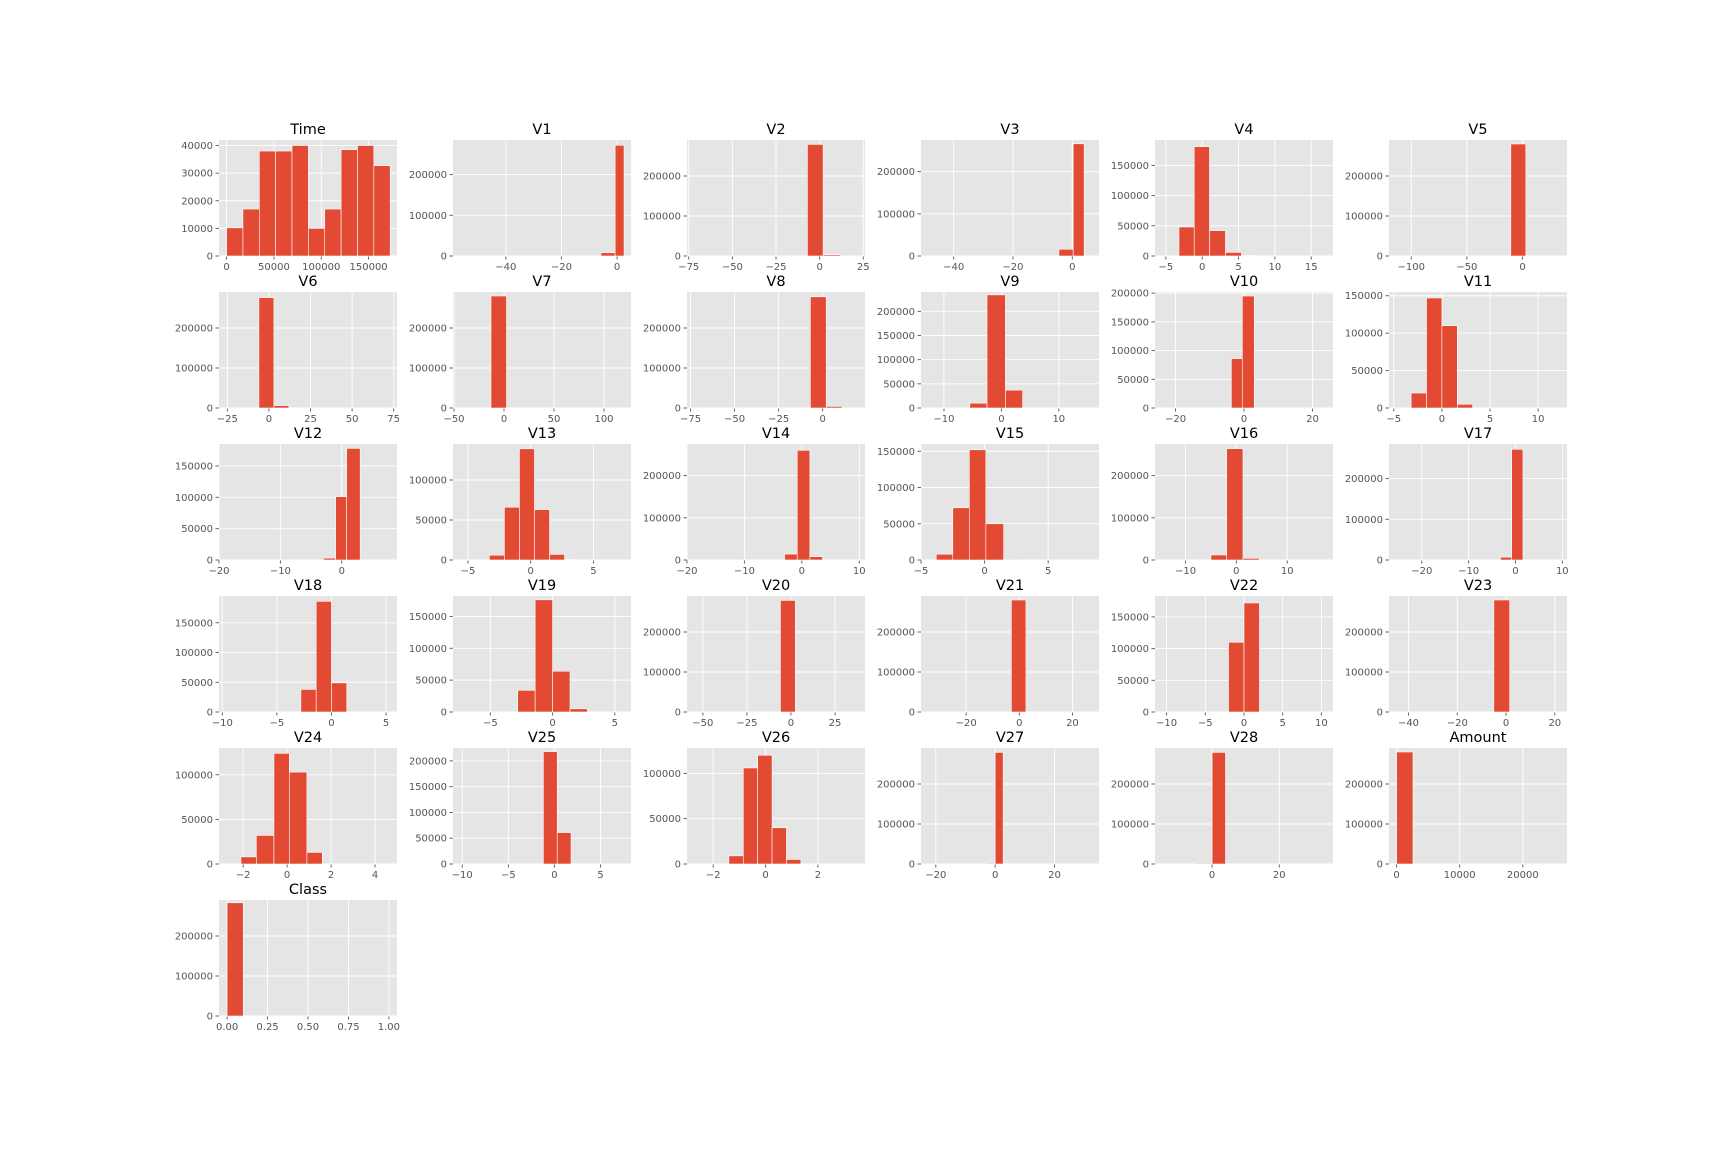  Describe the element at coordinates (348, 1027) in the screenshot. I see `x-tick-label: 0.75` at that location.